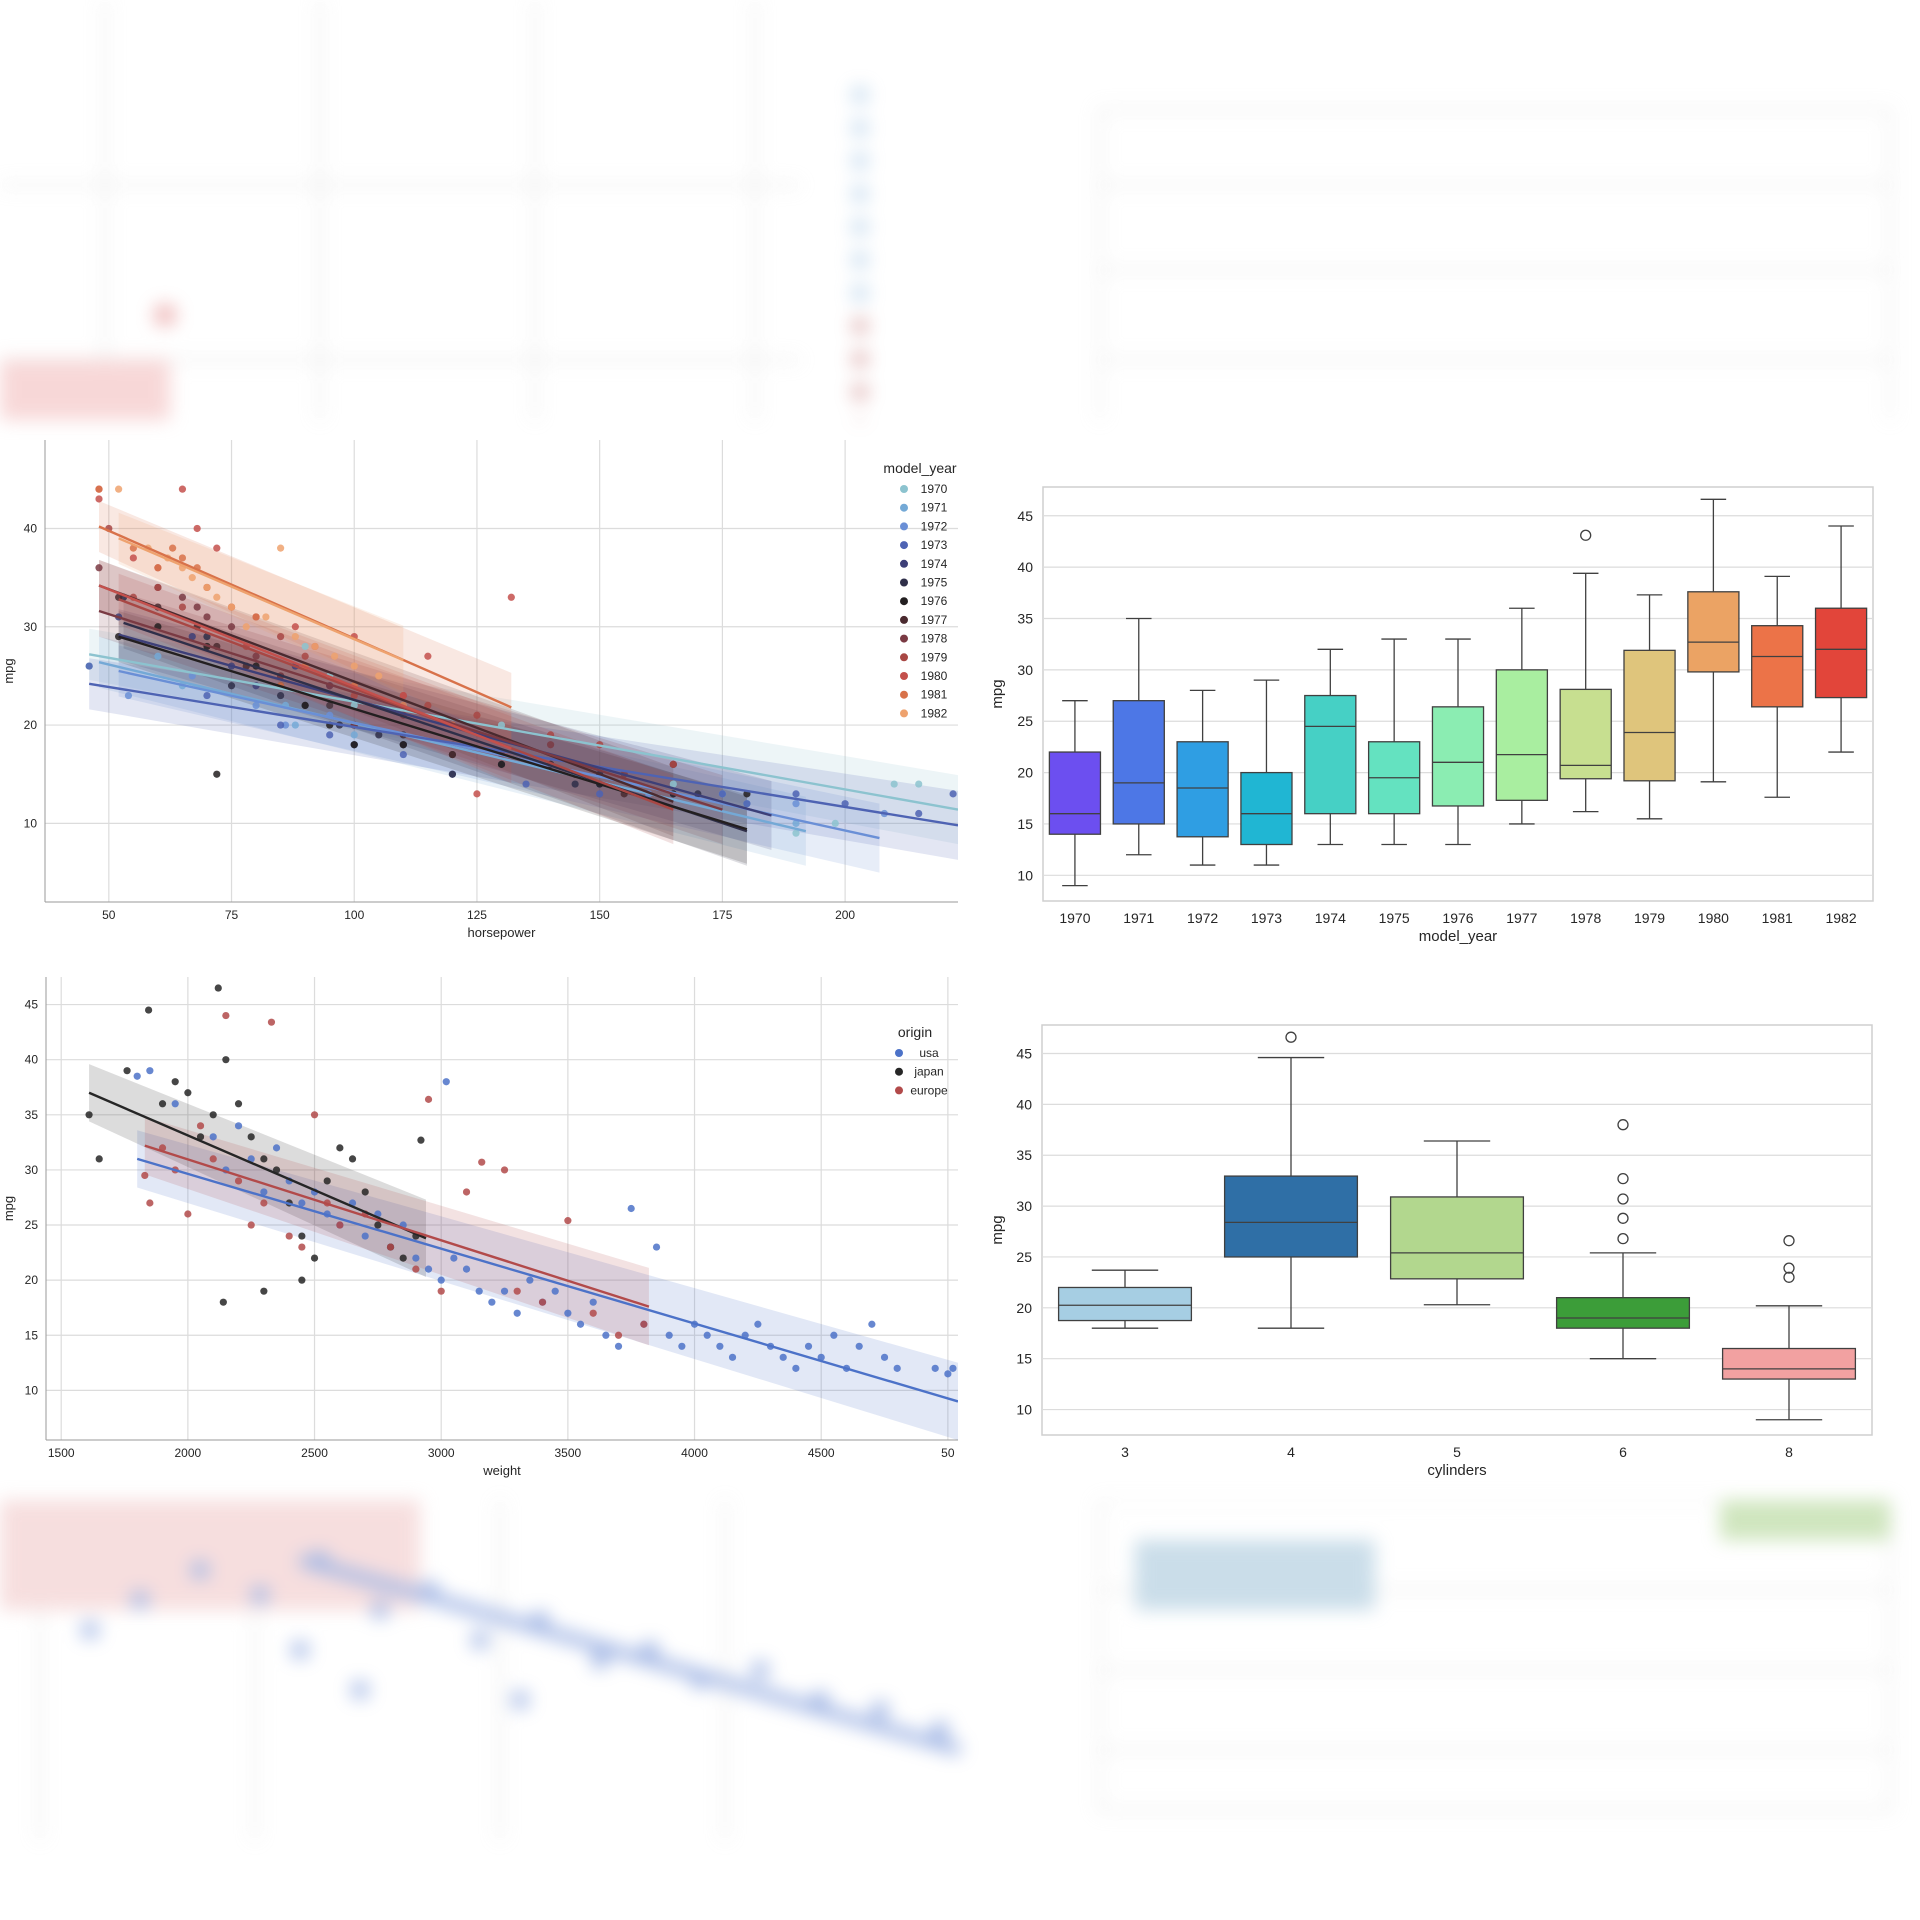 The image size is (1920, 1920). What do you see at coordinates (1125, 1452) in the screenshot?
I see `x-tick-label: 3` at bounding box center [1125, 1452].